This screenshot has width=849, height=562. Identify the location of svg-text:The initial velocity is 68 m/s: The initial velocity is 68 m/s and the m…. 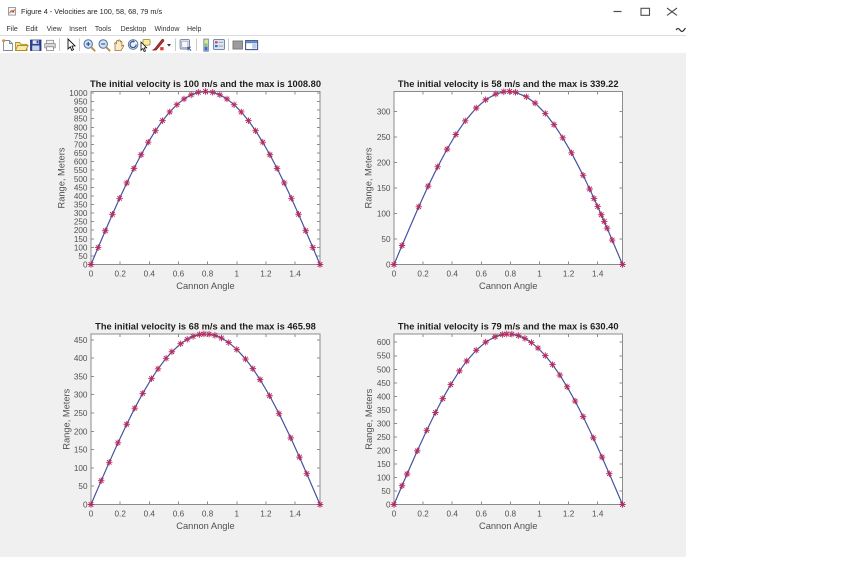
(205, 327).